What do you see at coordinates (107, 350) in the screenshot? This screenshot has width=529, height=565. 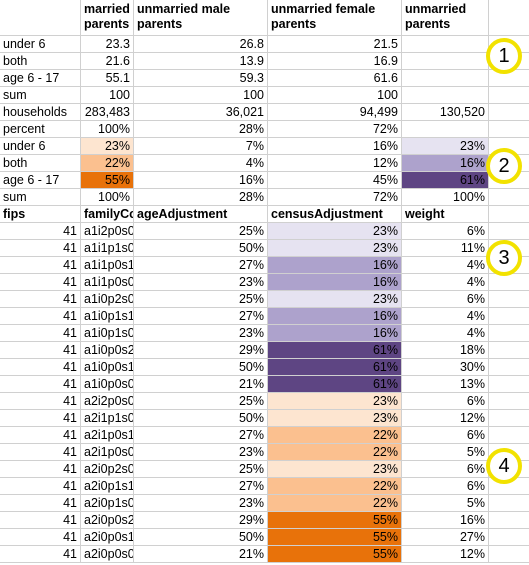 I see `family-code-cell: a1i0p0s2t0` at bounding box center [107, 350].